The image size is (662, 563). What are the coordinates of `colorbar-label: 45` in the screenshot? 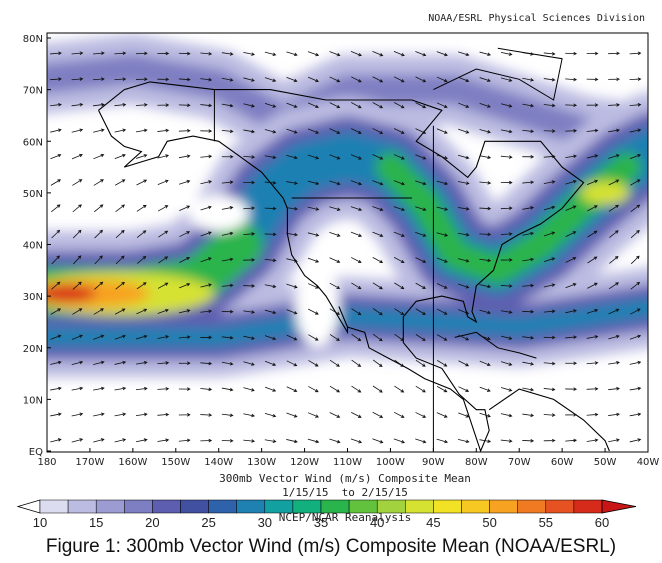 It's located at (433, 522).